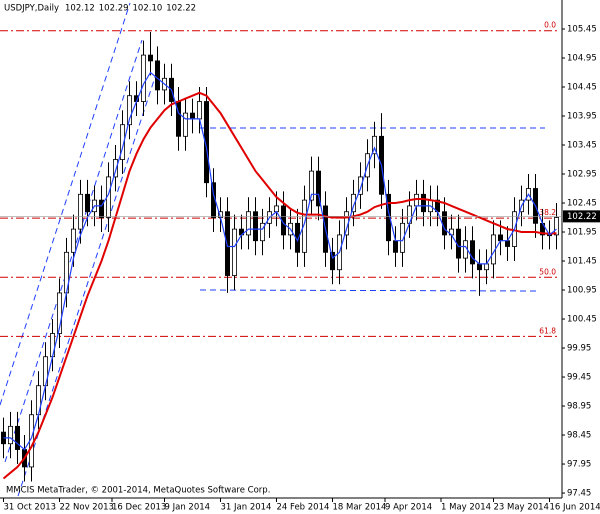 The height and width of the screenshot is (514, 600). I want to click on last-price-label: 102.22, so click(582, 217).